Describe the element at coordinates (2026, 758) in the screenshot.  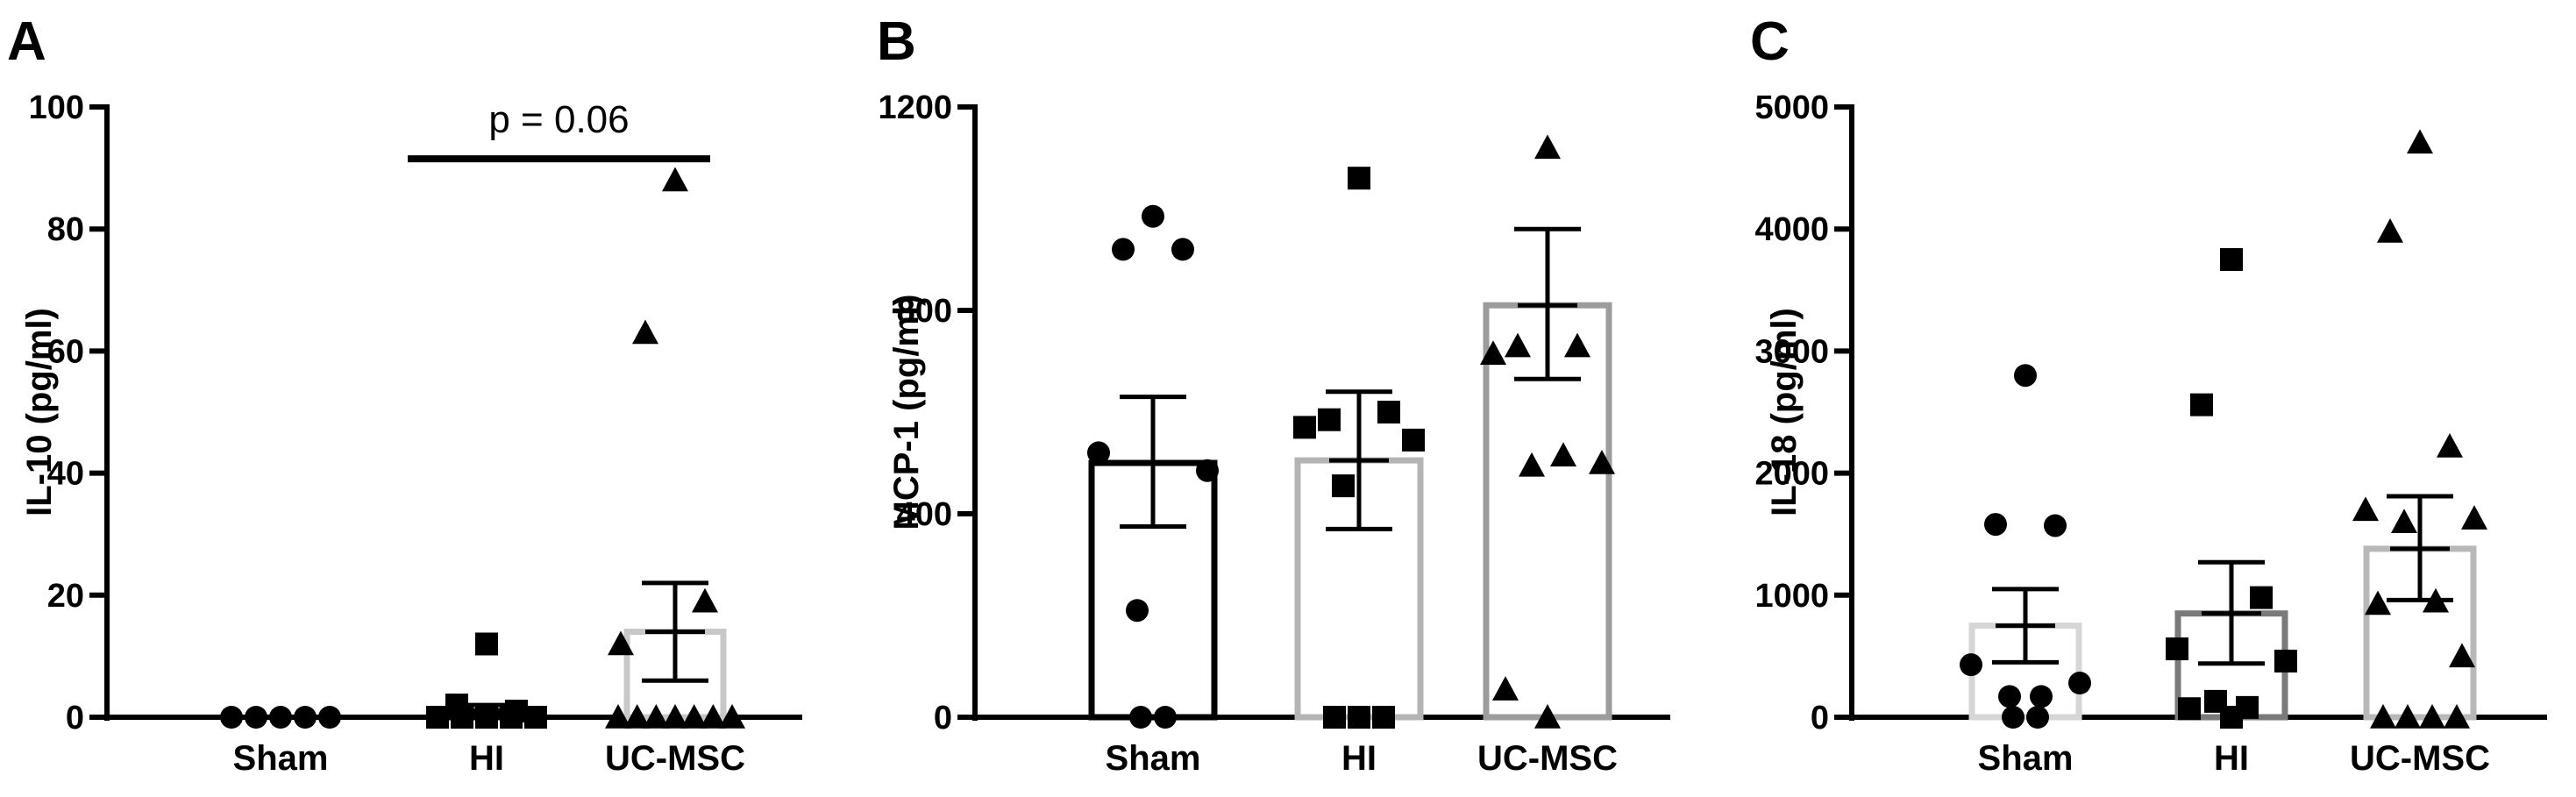
I see `panel-c-category-label: Sham` at that location.